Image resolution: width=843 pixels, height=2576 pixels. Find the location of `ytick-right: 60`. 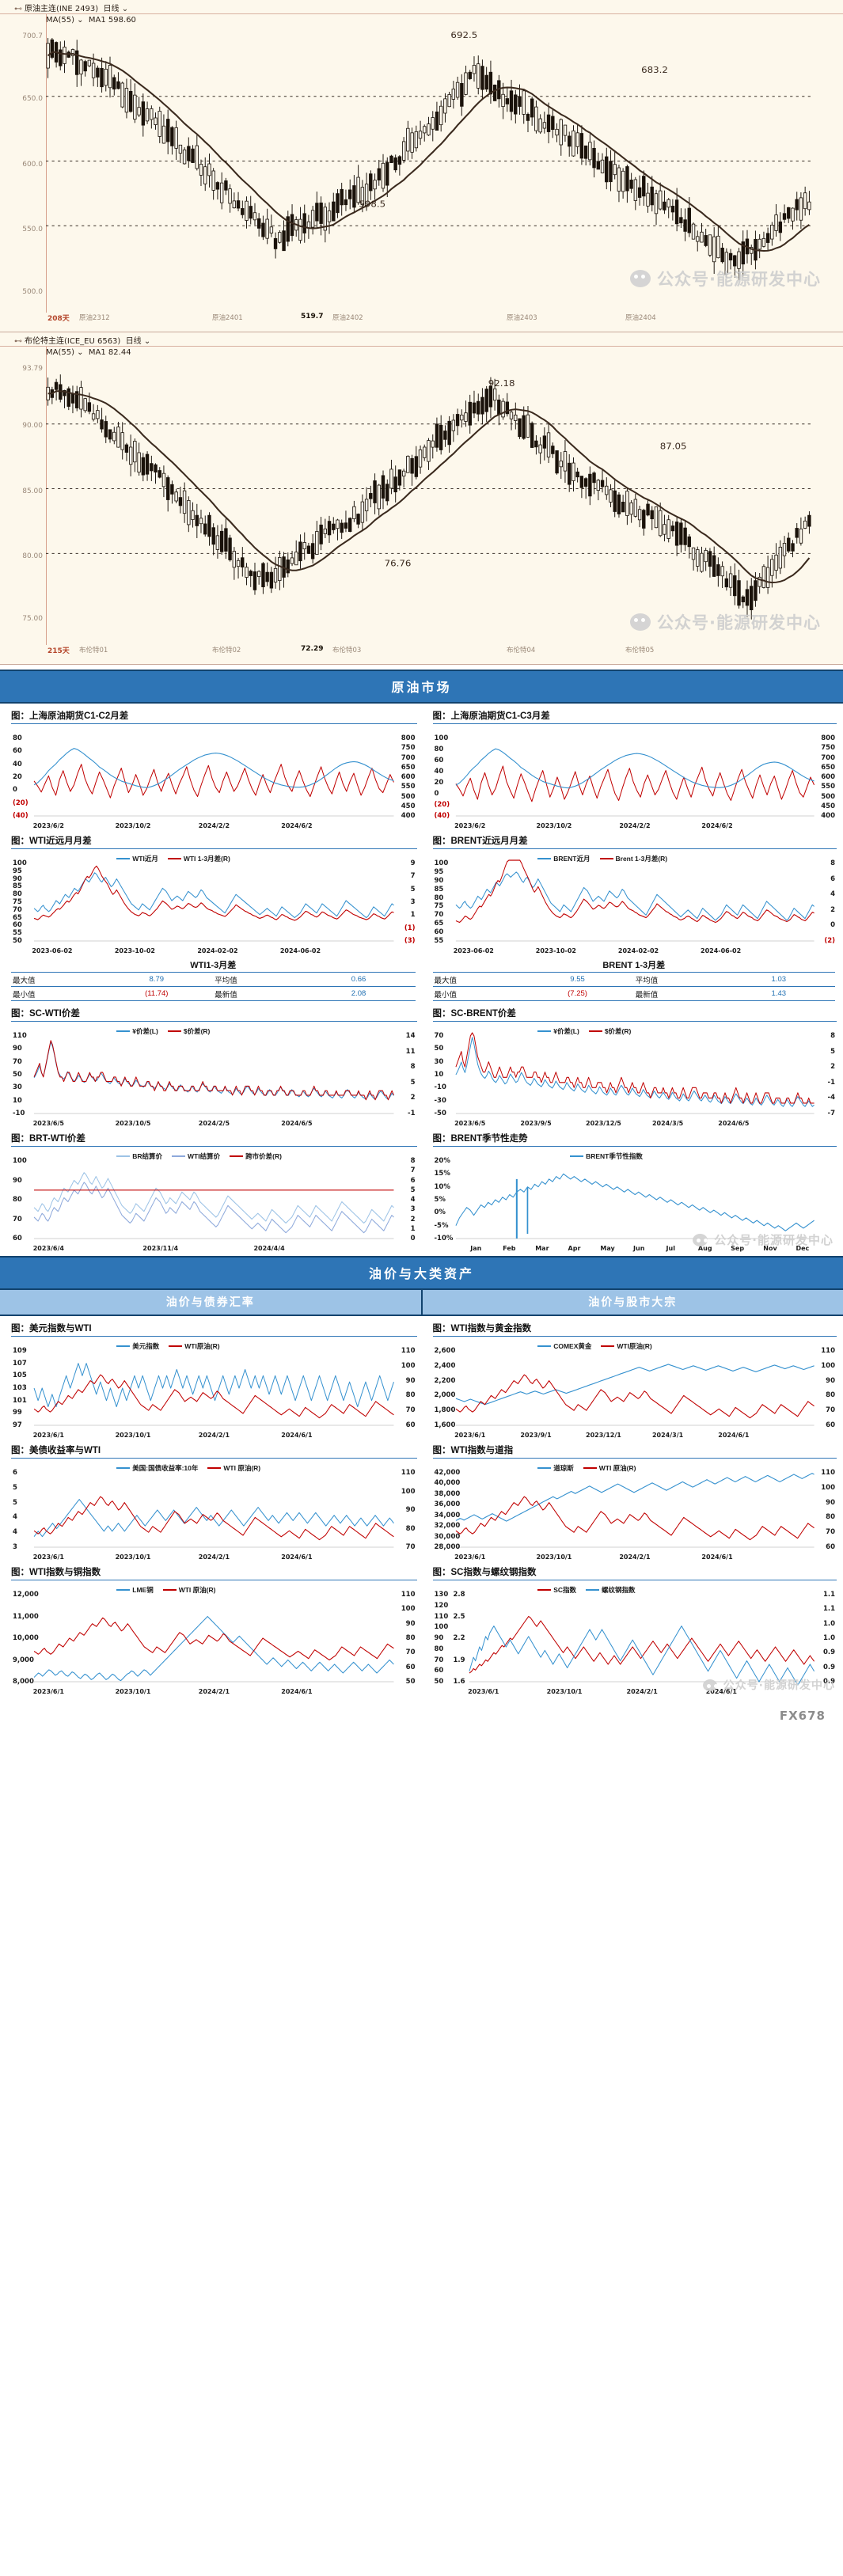

ytick-right: 60 is located at coordinates (830, 1546).